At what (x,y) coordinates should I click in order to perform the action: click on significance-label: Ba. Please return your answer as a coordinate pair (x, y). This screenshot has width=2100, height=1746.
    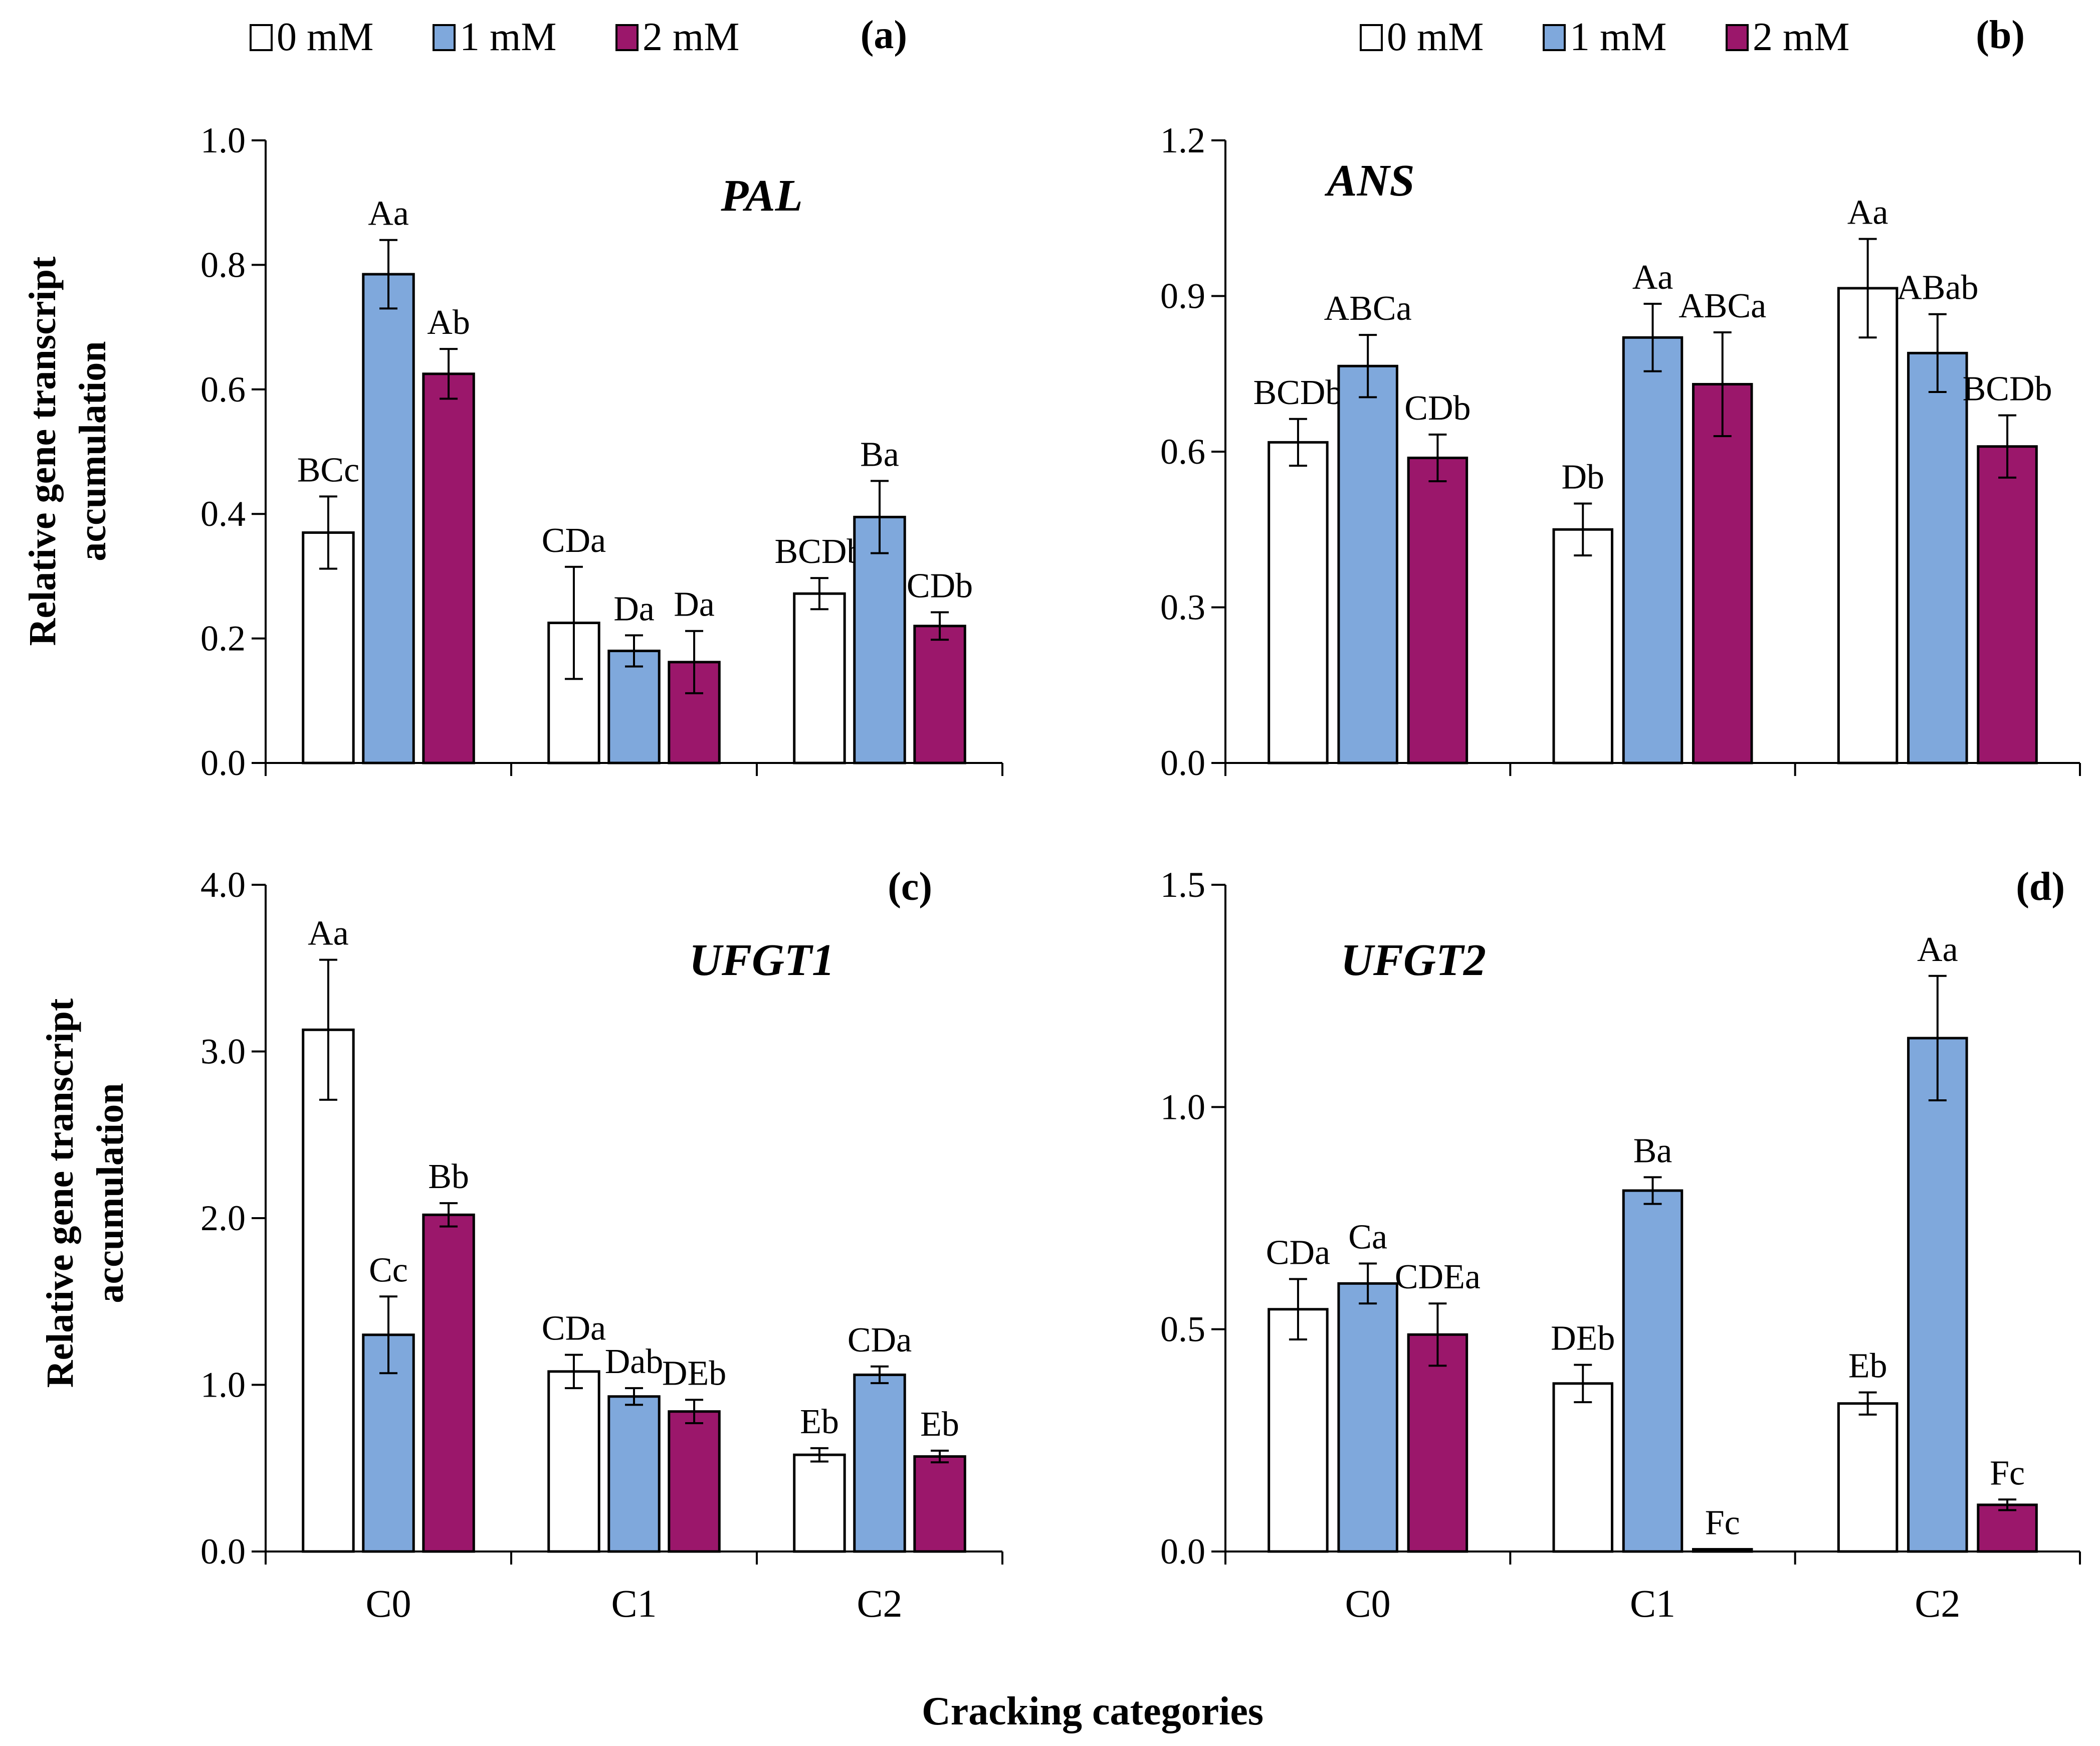
    Looking at the image, I should click on (879, 454).